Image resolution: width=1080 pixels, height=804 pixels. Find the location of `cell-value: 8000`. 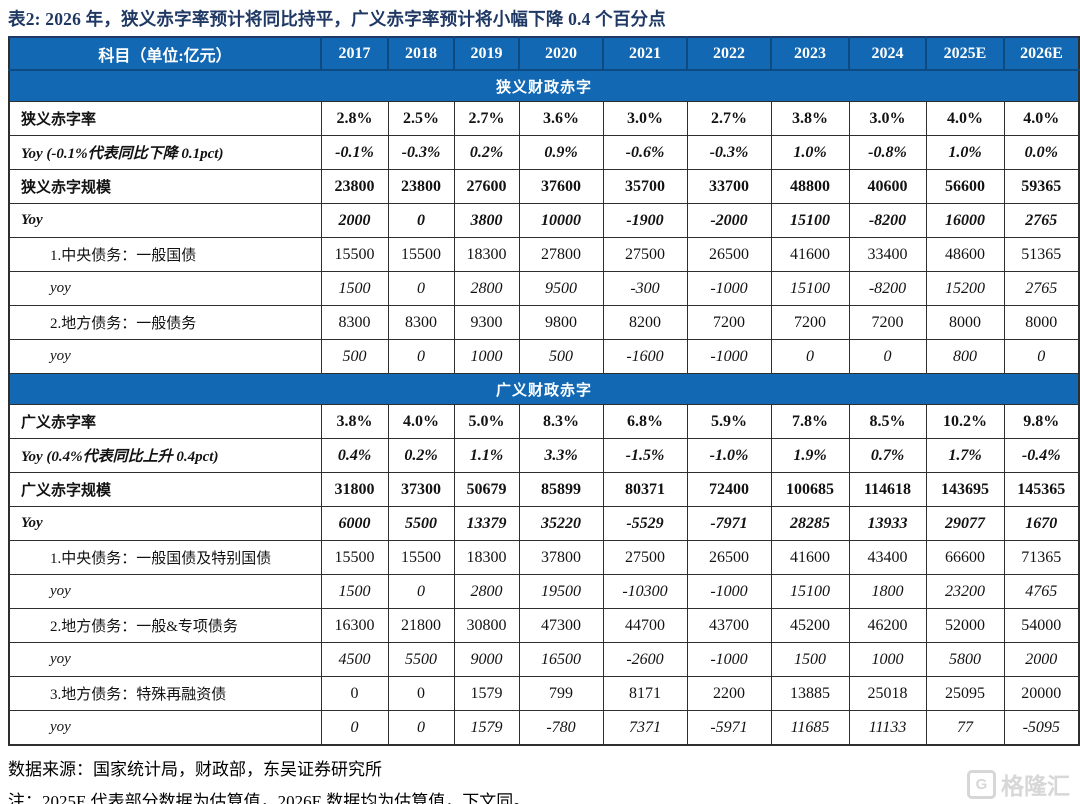

cell-value: 8000 is located at coordinates (1041, 322).